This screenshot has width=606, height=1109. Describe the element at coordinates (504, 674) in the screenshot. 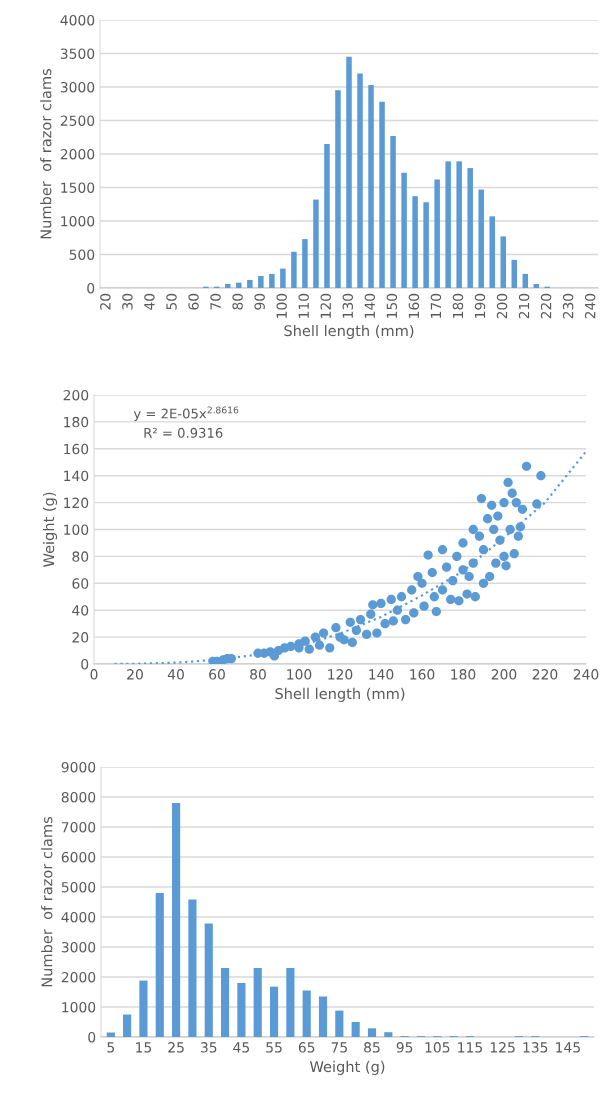

I see `x-tick-label: 200` at that location.